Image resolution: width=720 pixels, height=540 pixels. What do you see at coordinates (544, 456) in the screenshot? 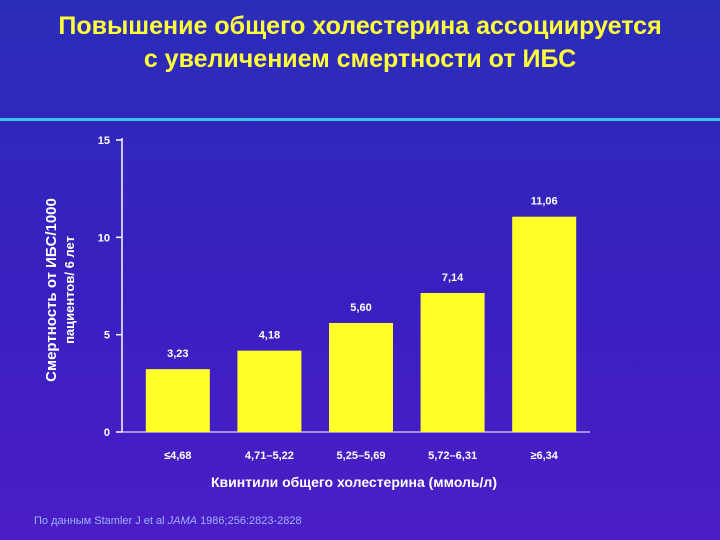
I see `x-tick-label: ≥6,34` at bounding box center [544, 456].